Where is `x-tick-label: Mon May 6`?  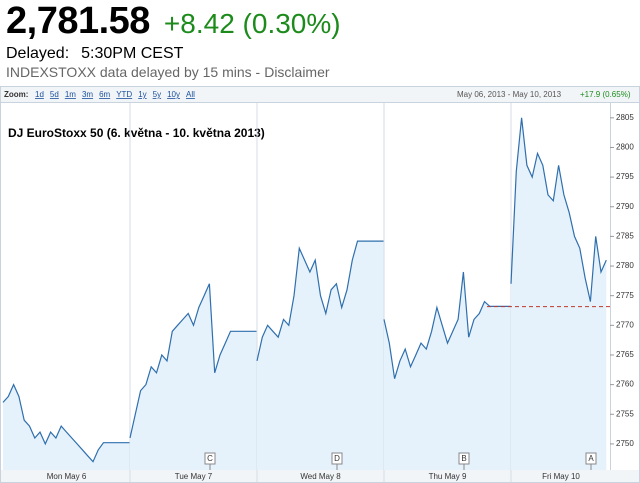 x-tick-label: Mon May 6 is located at coordinates (67, 476).